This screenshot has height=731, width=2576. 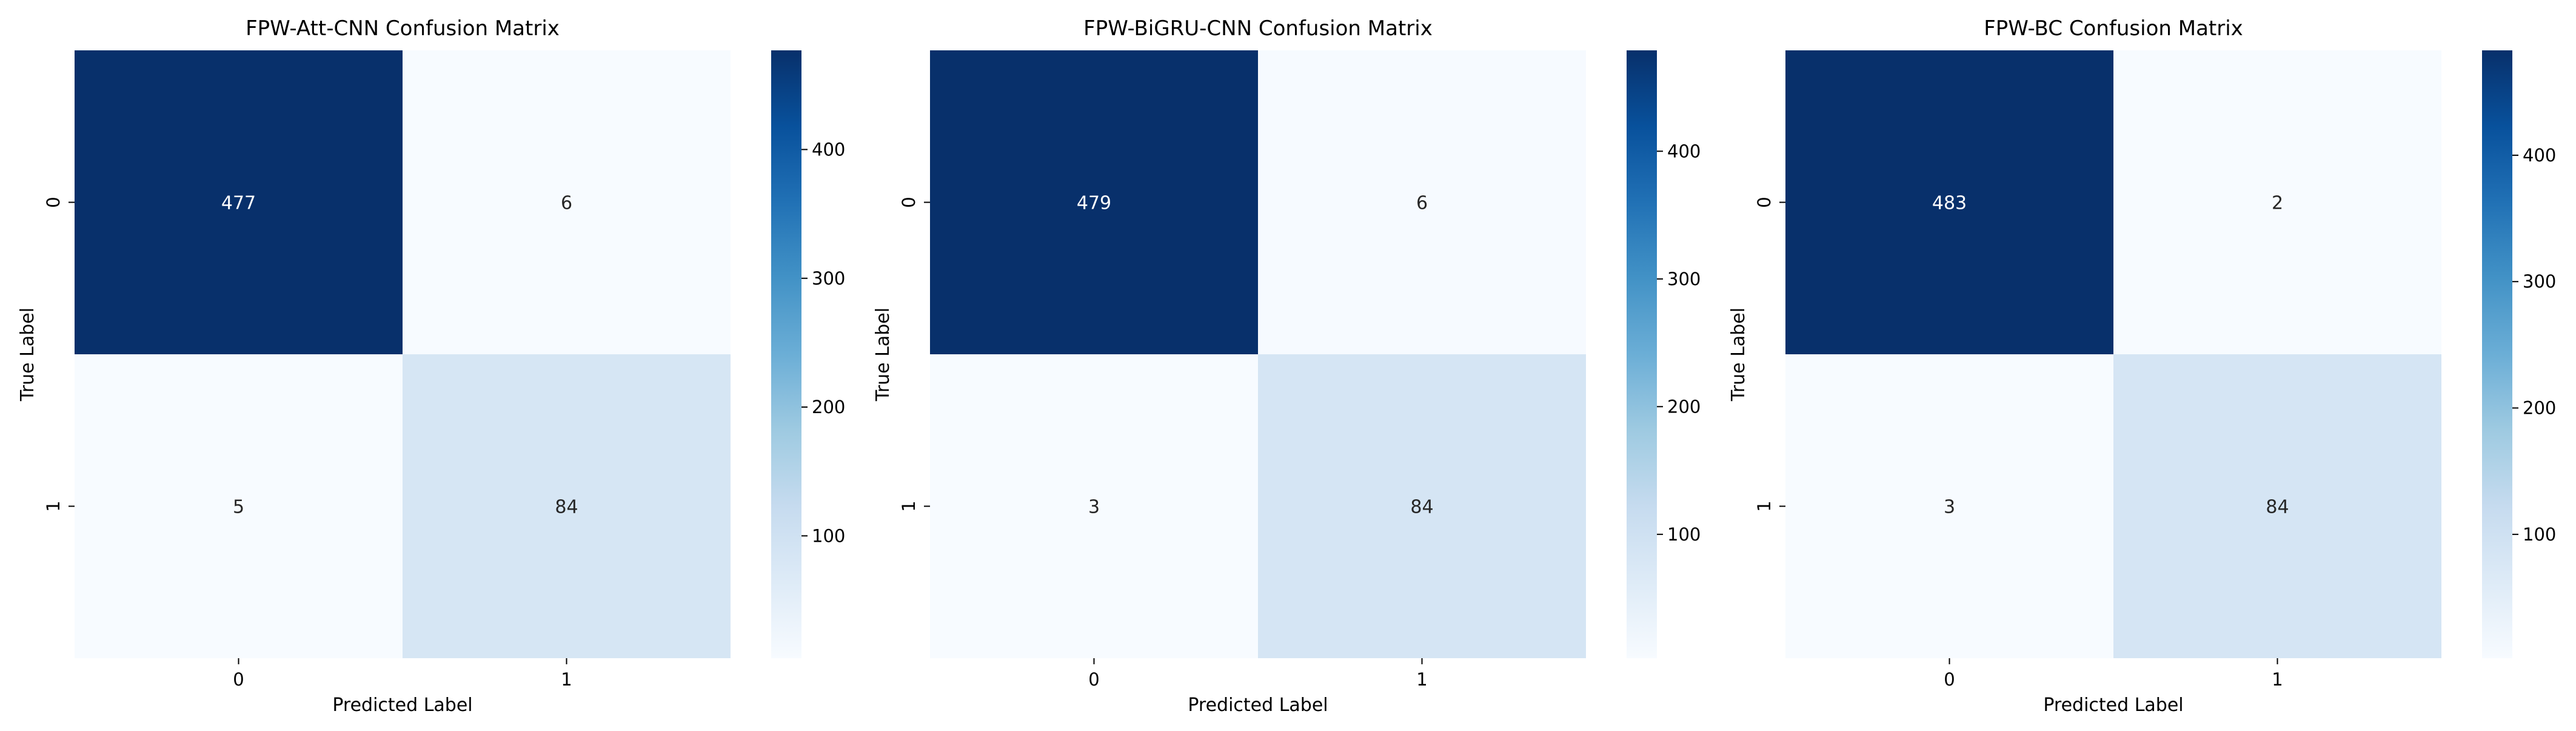 What do you see at coordinates (2113, 28) in the screenshot?
I see `chart-title: FPW-BC Confusion Matrix` at bounding box center [2113, 28].